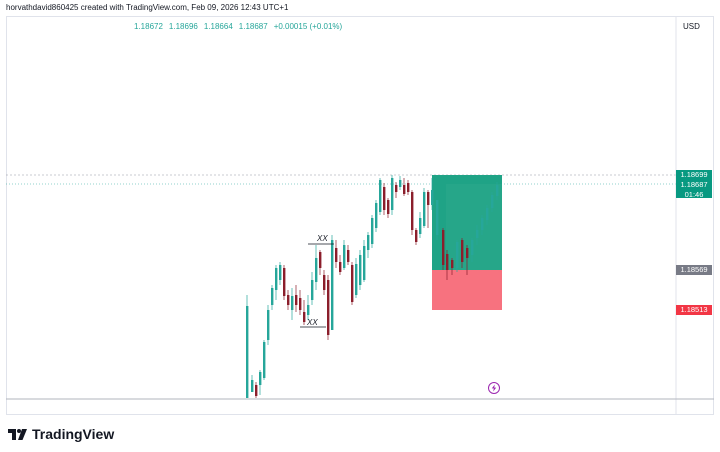 The image size is (720, 452). Describe the element at coordinates (322, 238) in the screenshot. I see `upper-annotation-label: XX` at that location.